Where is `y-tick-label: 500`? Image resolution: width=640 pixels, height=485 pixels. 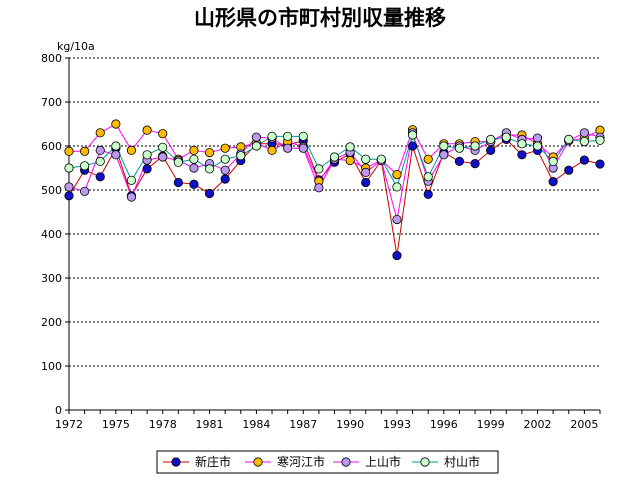
y-tick-label: 500 is located at coordinates (51, 190).